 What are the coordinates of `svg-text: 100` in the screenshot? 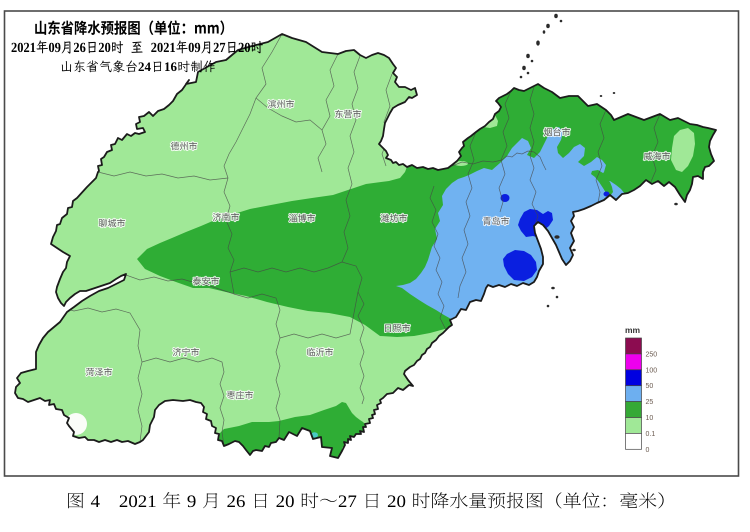 It's located at (652, 370).